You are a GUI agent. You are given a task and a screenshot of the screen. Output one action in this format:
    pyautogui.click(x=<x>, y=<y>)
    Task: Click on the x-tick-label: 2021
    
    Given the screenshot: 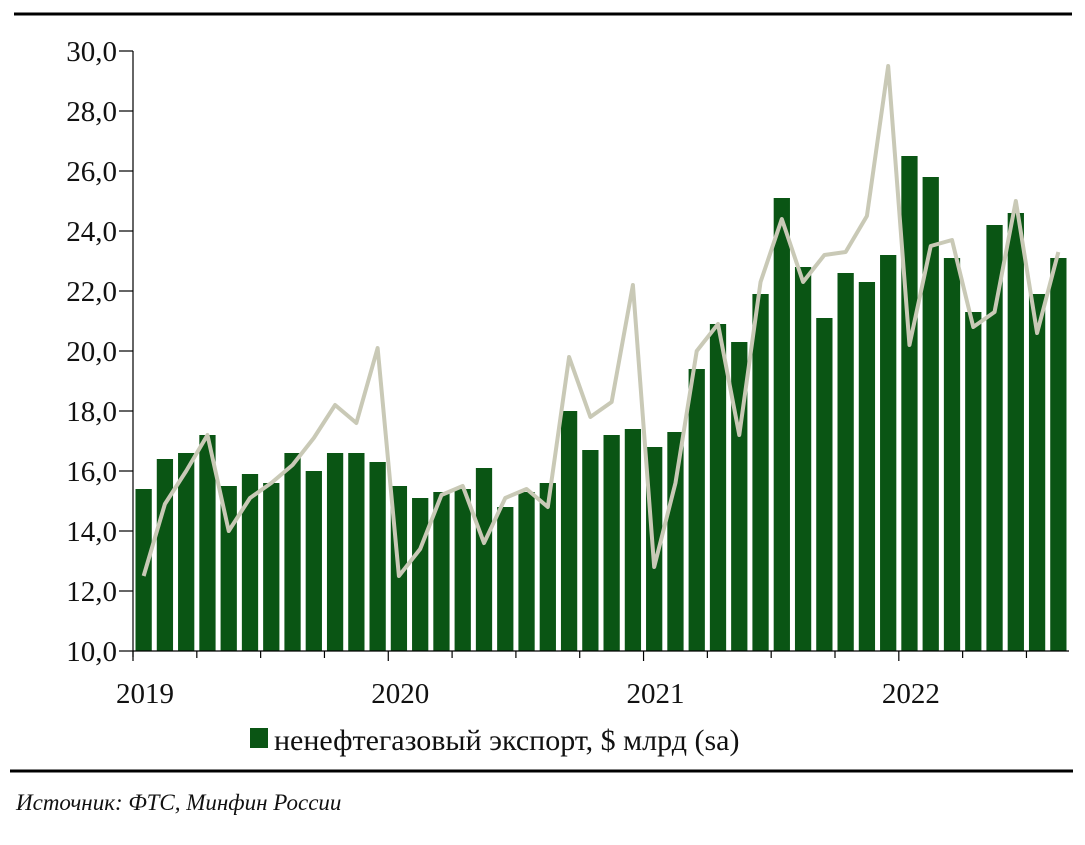 What is the action you would take?
    pyautogui.click(x=656, y=694)
    